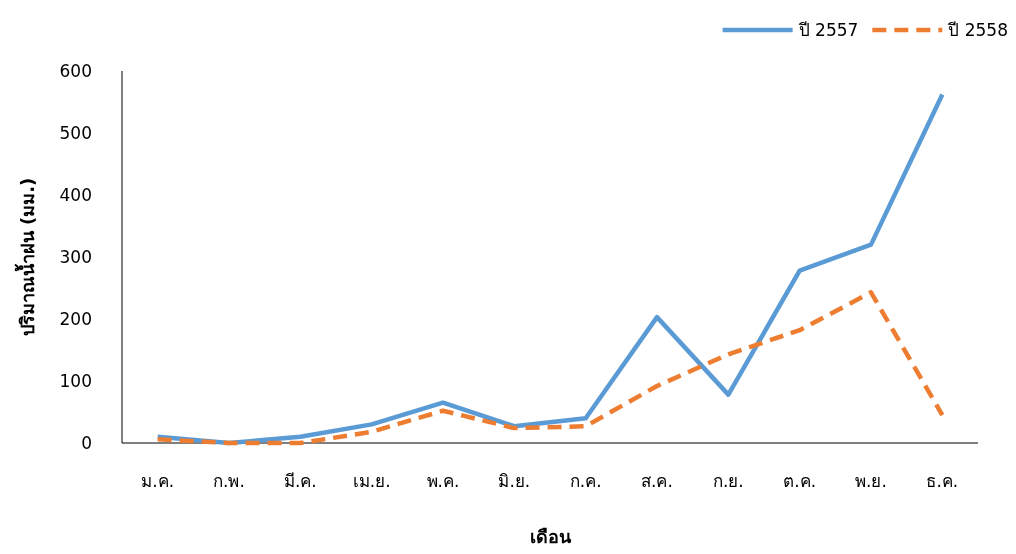 The width and height of the screenshot is (1016, 554). What do you see at coordinates (728, 481) in the screenshot?
I see `x-tick-label: ก.ย.` at bounding box center [728, 481].